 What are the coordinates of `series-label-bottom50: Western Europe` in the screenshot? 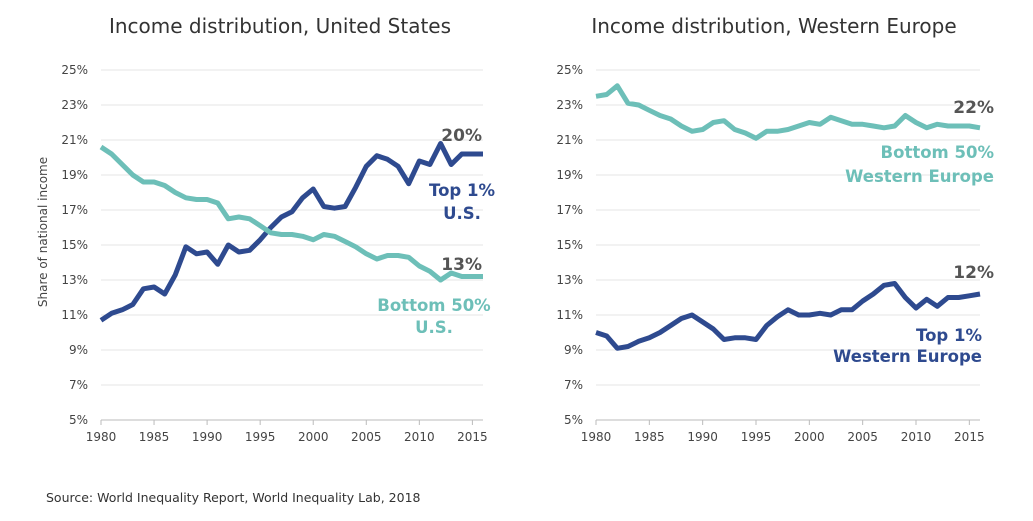 It's located at (919, 176).